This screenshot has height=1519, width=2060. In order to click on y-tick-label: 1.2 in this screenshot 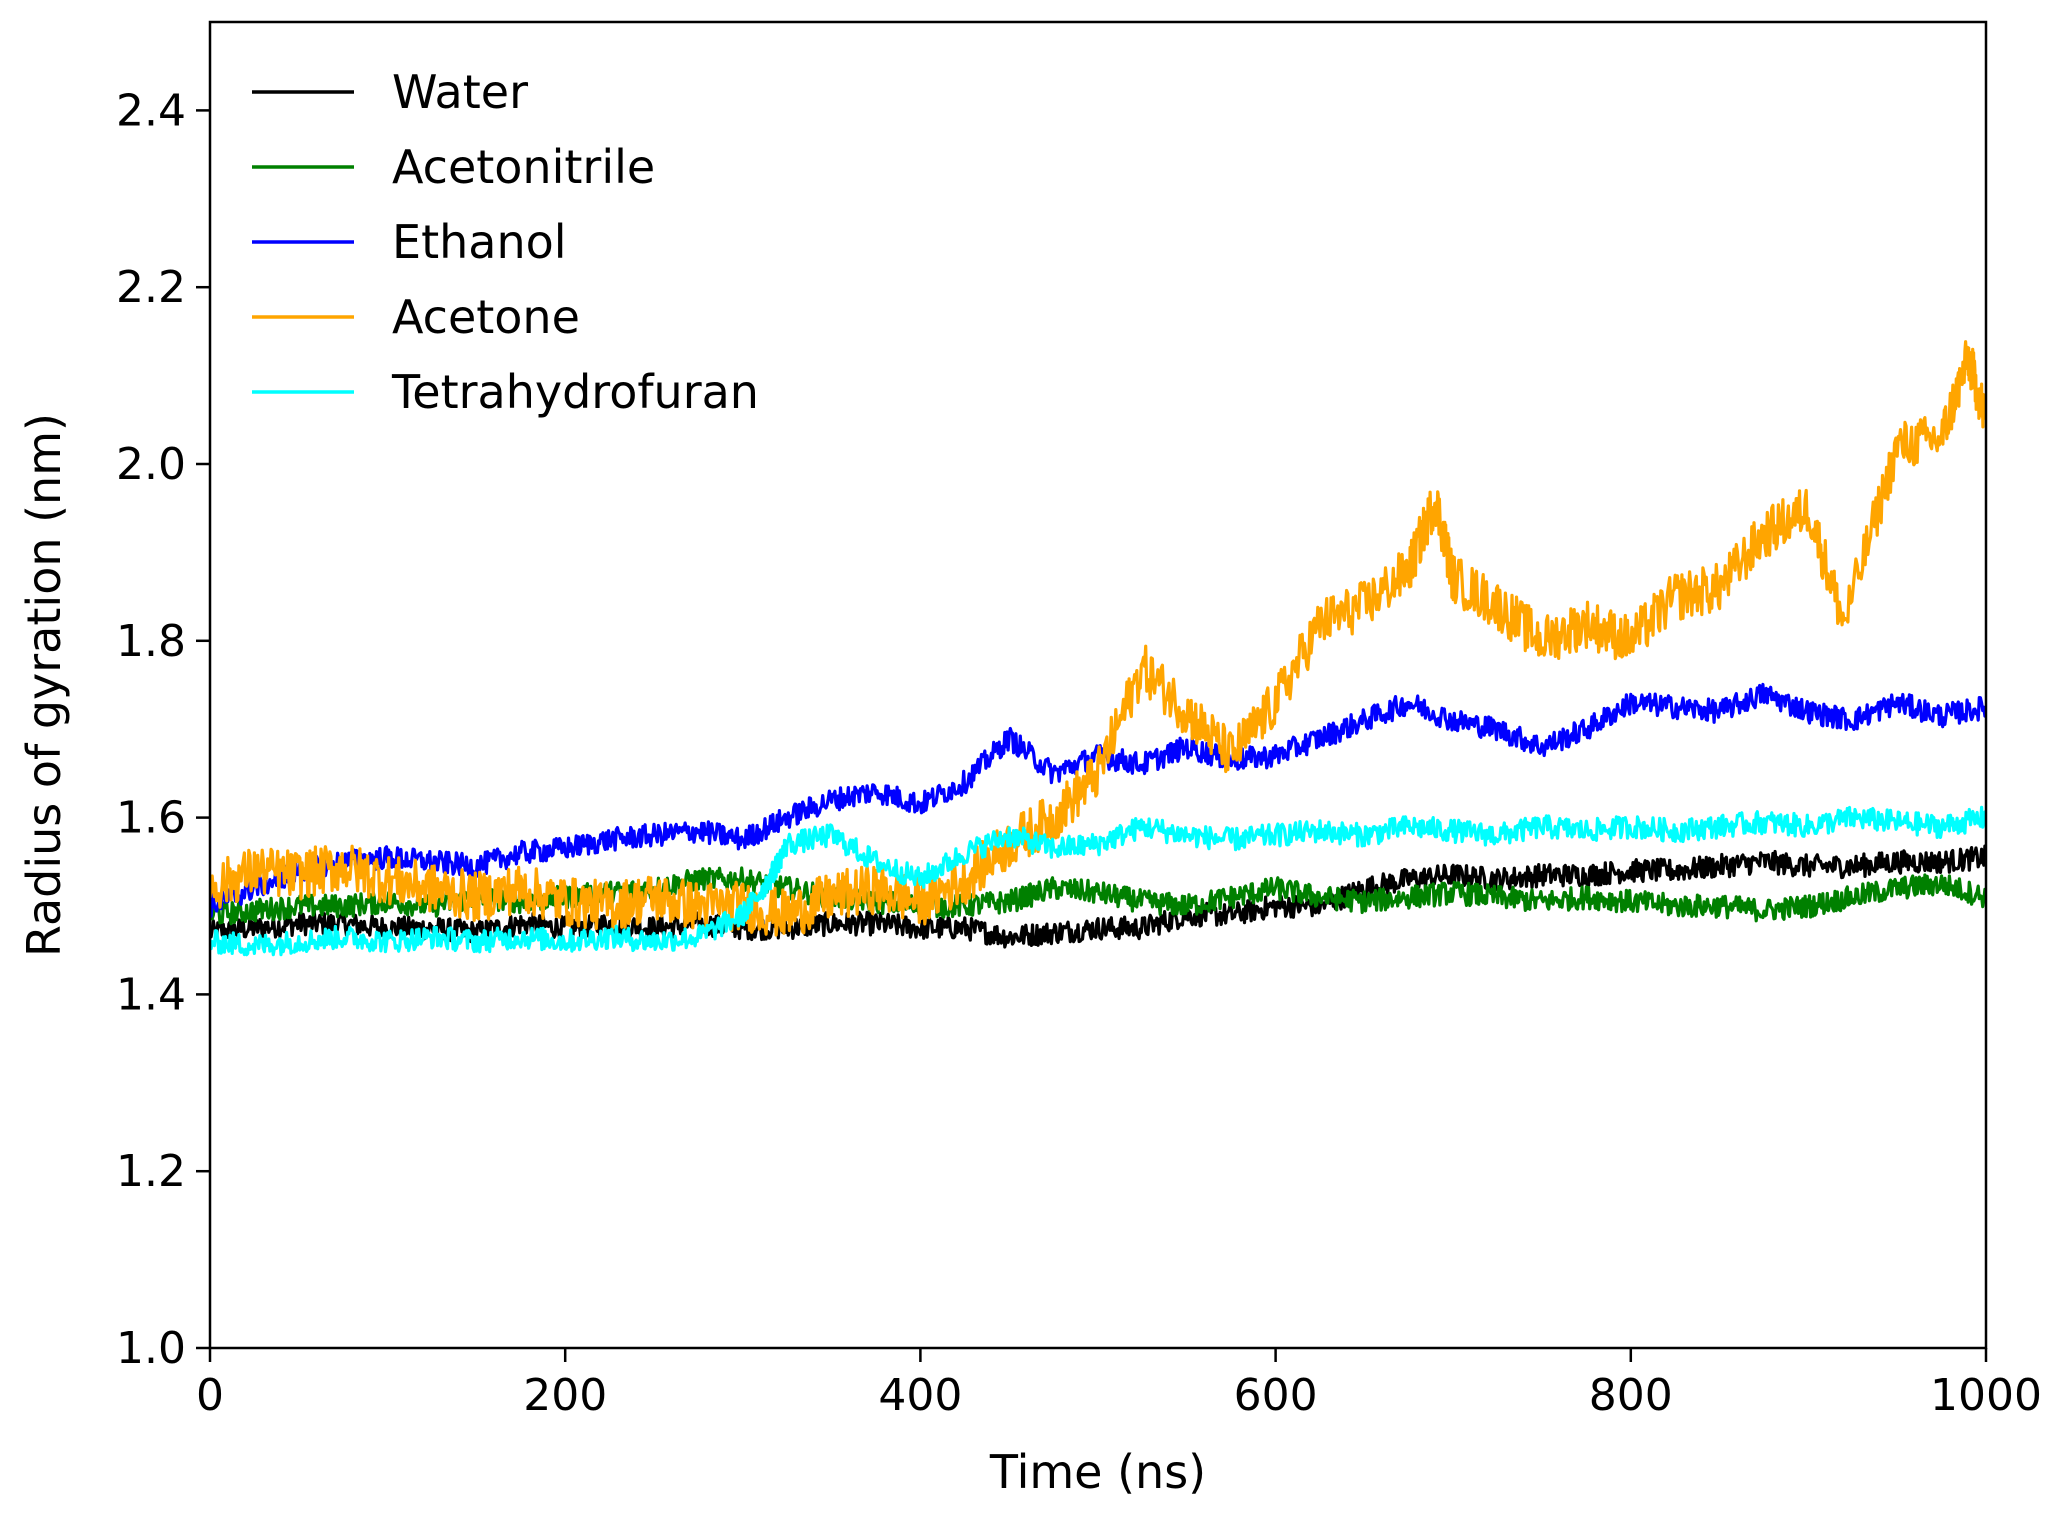, I will do `click(151, 1171)`.